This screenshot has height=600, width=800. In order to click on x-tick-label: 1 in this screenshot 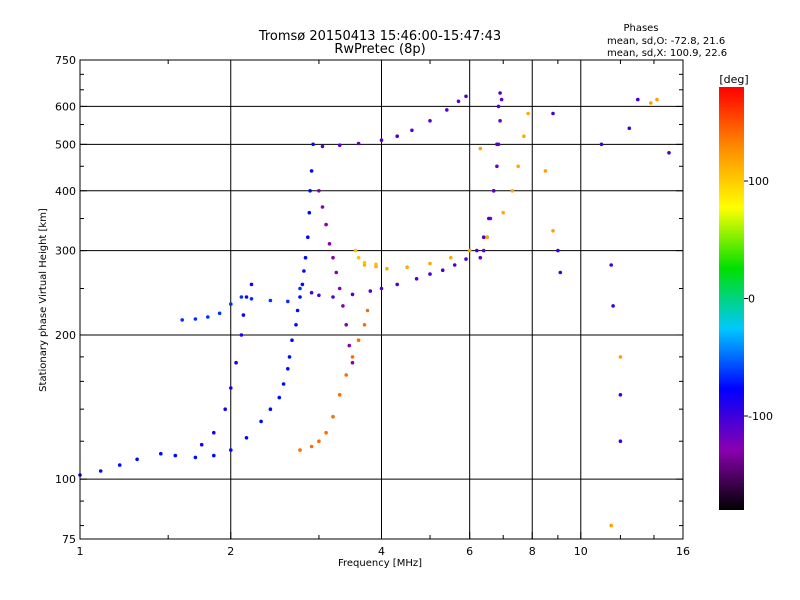, I will do `click(80, 551)`.